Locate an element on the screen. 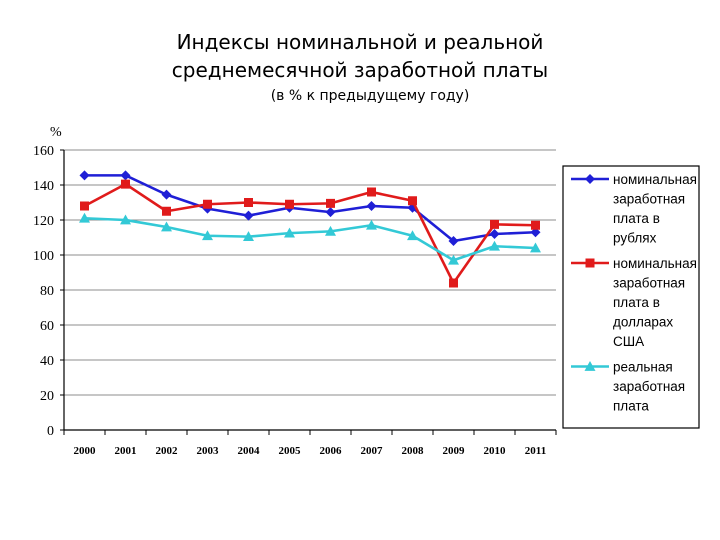 The width and height of the screenshot is (720, 540). series-2-point-2011 is located at coordinates (535, 225).